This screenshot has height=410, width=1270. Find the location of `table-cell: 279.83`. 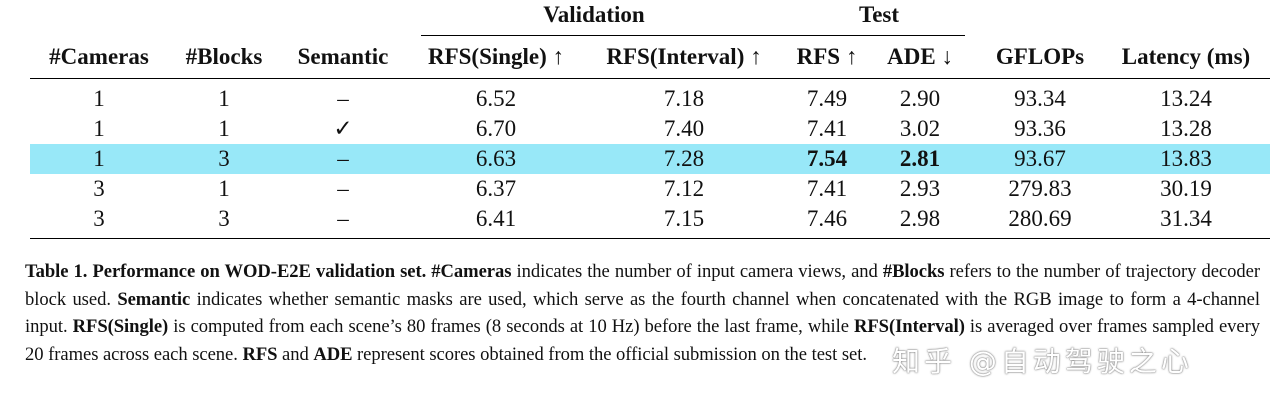

table-cell: 279.83 is located at coordinates (1040, 188).